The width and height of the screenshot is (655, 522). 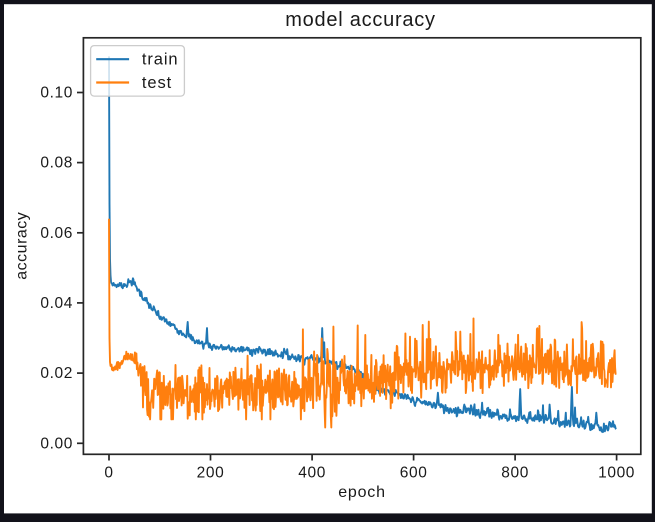 What do you see at coordinates (56, 443) in the screenshot?
I see `svg-text: 0.00` at bounding box center [56, 443].